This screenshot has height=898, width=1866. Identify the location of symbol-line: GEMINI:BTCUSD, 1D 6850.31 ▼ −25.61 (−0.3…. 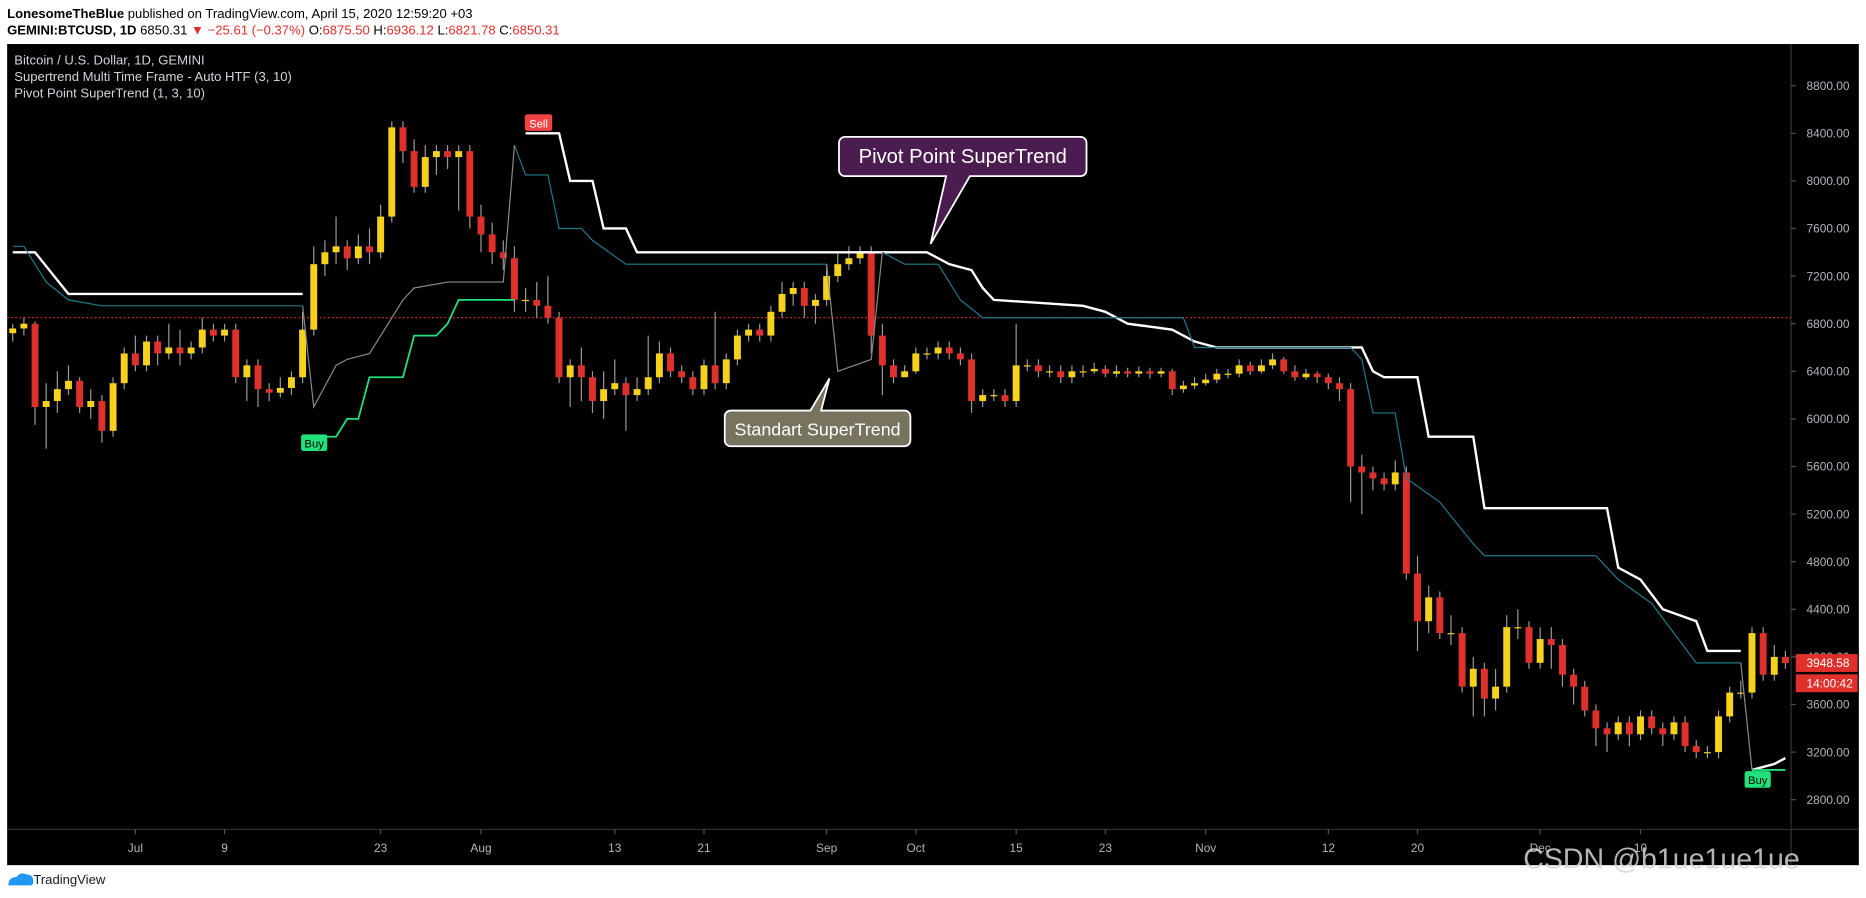
(283, 30).